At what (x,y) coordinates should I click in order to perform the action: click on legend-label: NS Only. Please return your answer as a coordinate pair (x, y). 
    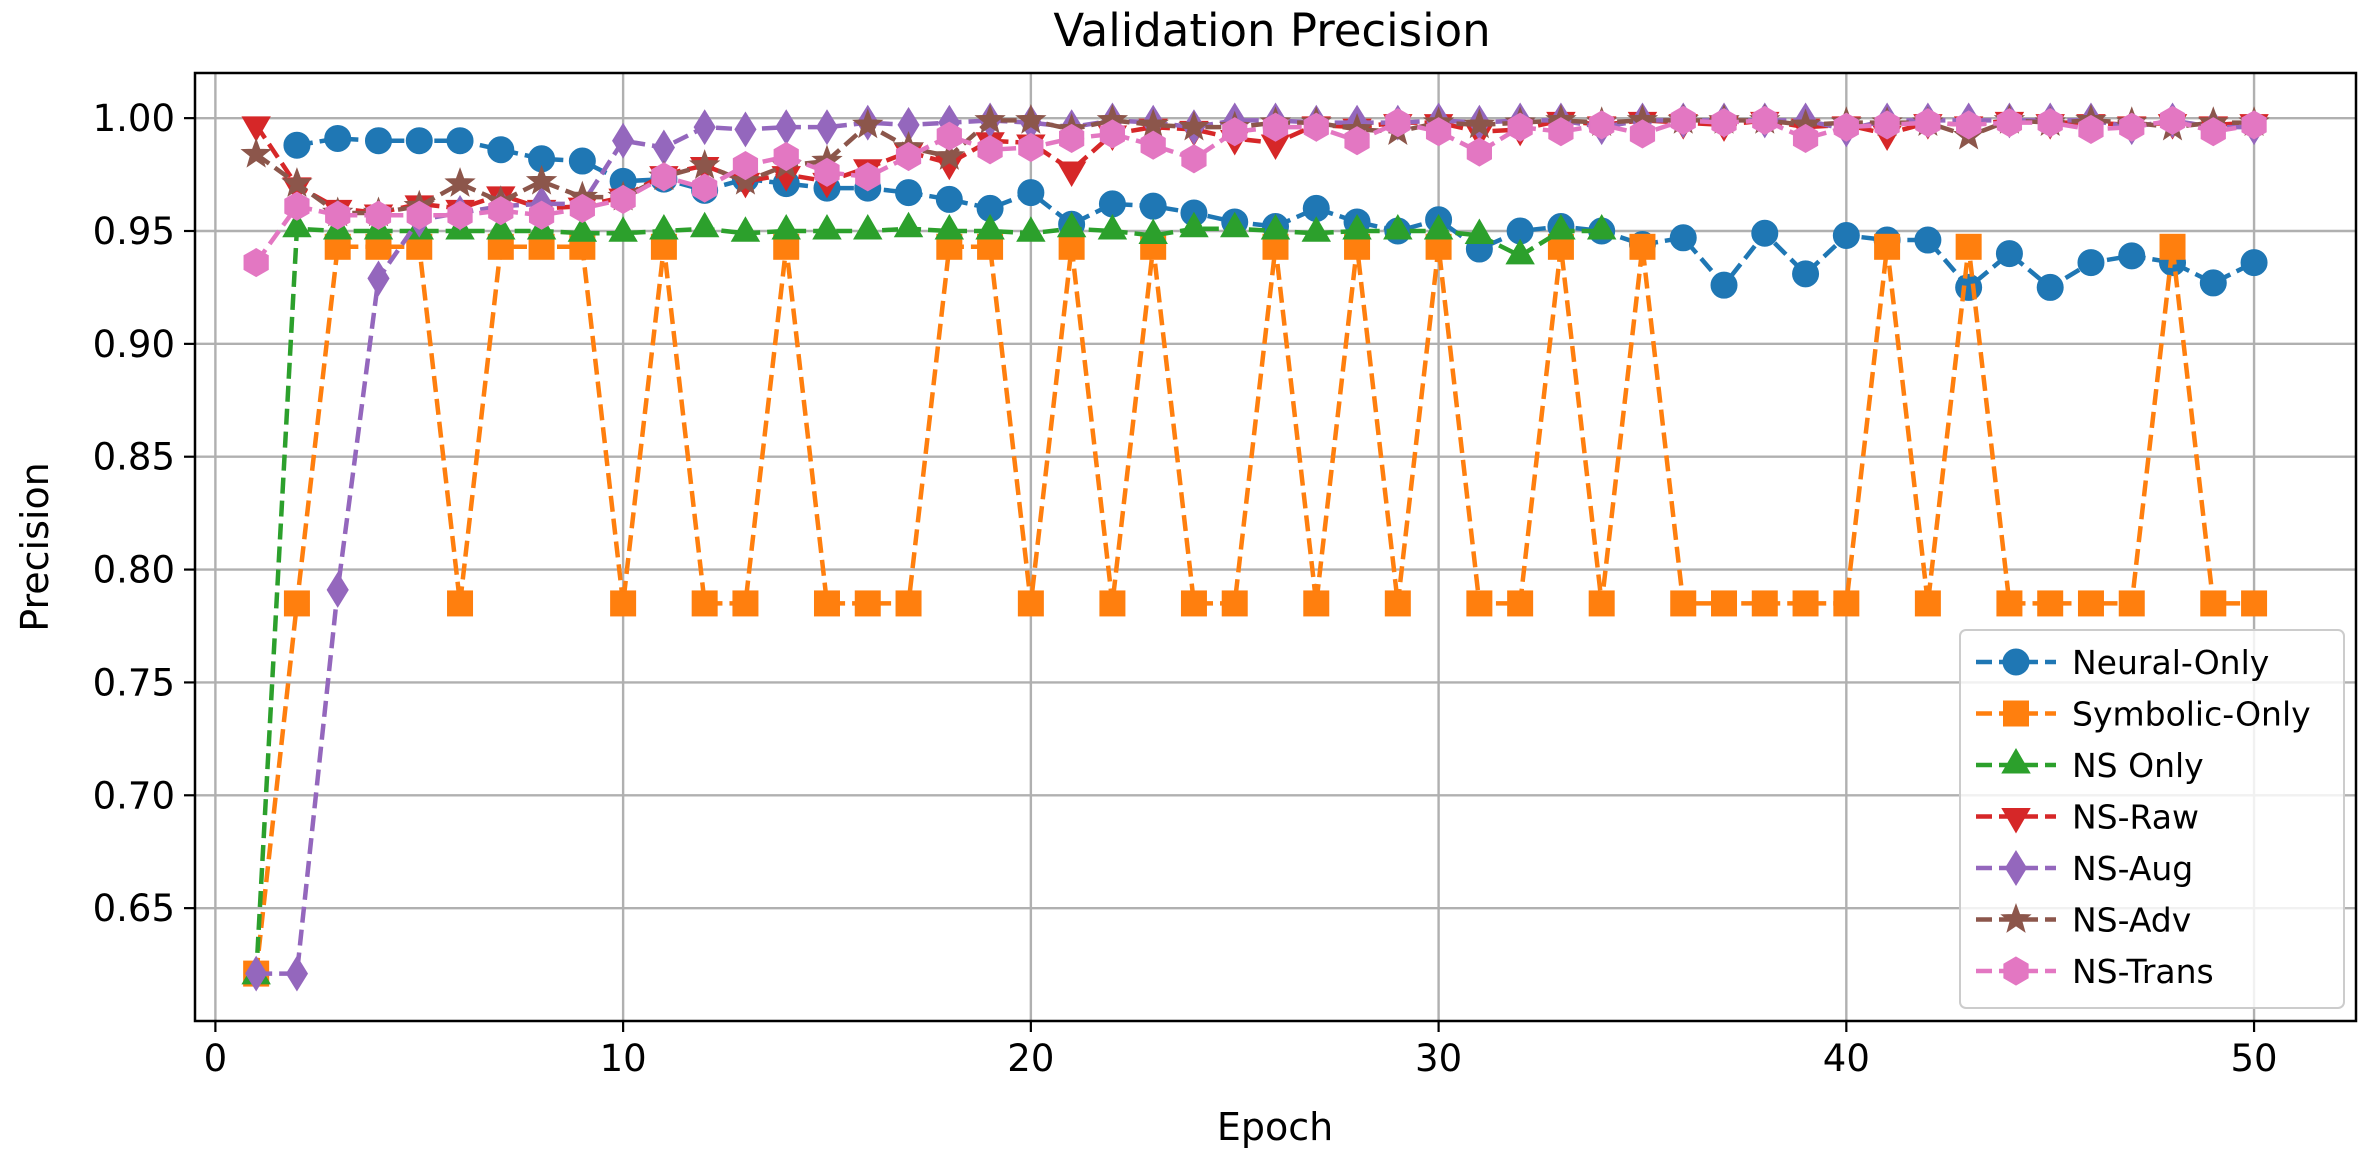
    Looking at the image, I should click on (2138, 765).